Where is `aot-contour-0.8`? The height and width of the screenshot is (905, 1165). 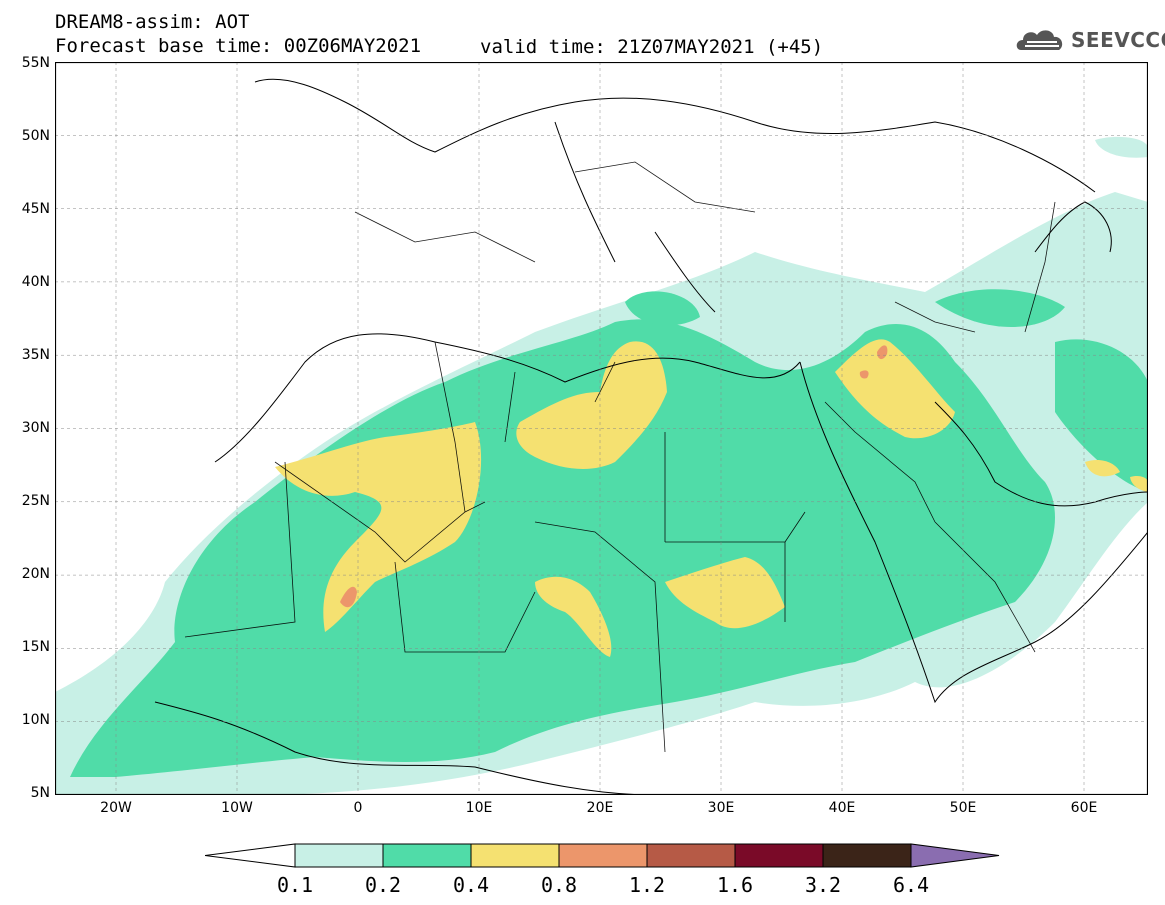 aot-contour-0.8 is located at coordinates (614, 476).